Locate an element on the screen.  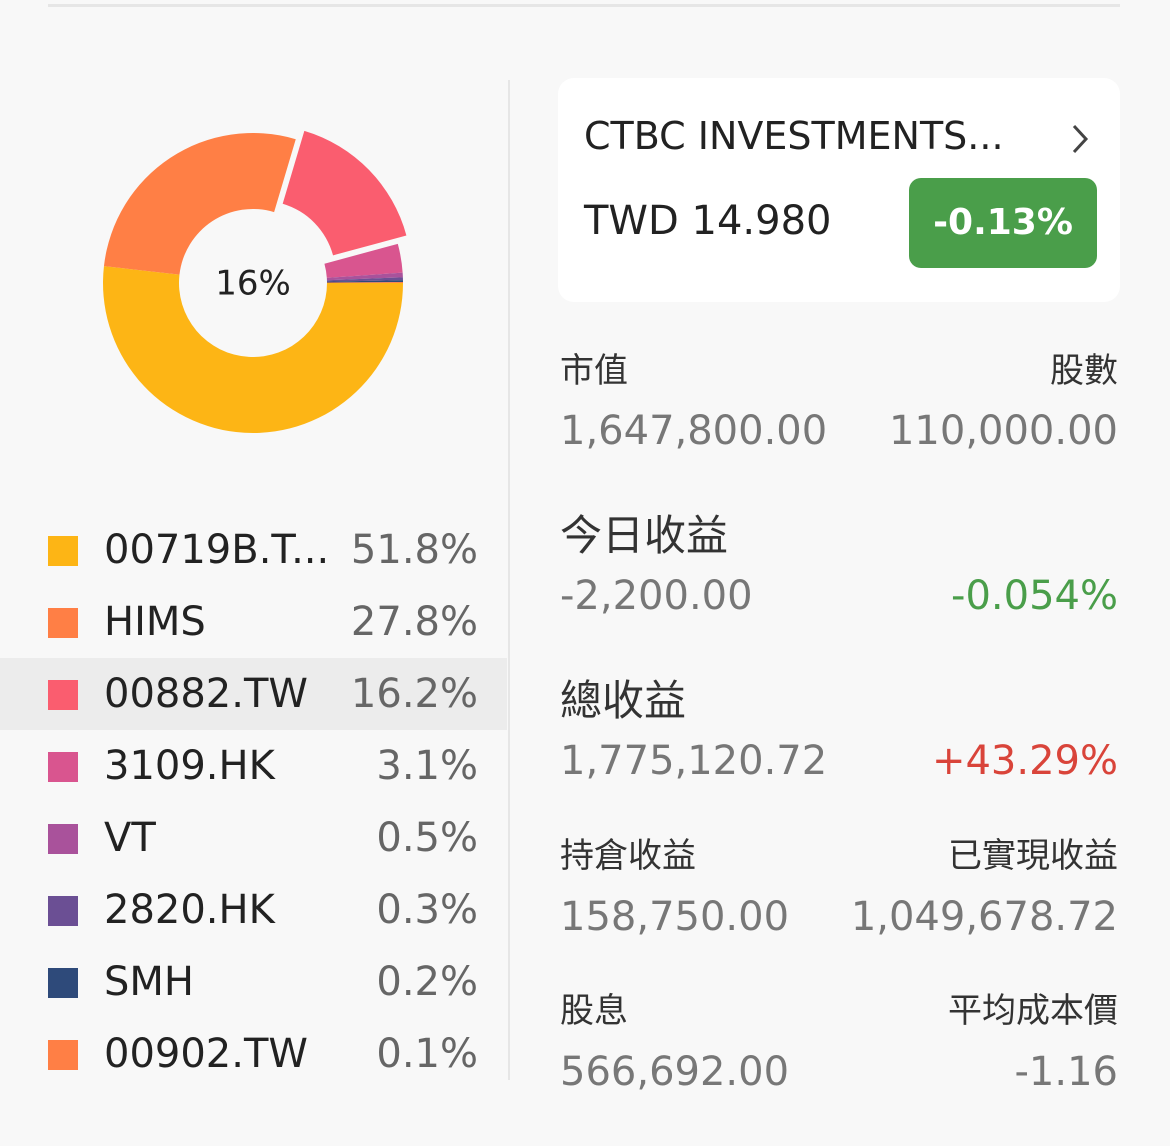
center-label: 16% is located at coordinates (253, 284).